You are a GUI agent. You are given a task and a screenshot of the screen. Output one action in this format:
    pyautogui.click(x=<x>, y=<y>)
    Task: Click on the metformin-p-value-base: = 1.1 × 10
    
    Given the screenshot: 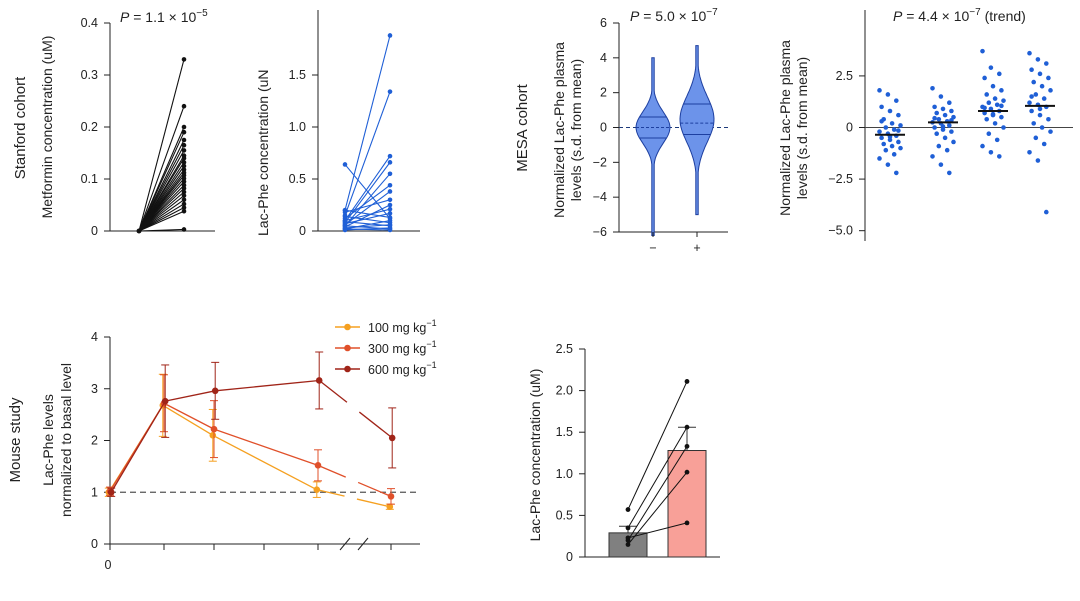 What is the action you would take?
    pyautogui.click(x=162, y=17)
    